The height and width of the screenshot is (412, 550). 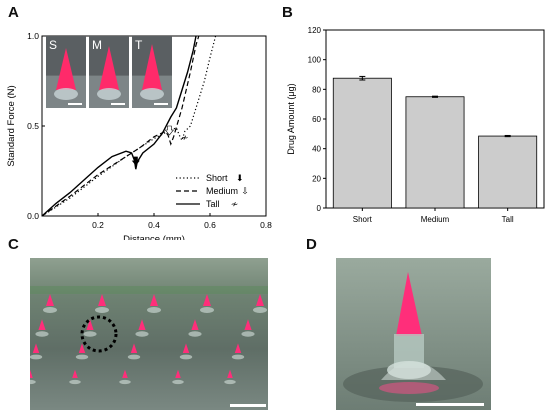 I want to click on x-tick-label: 0.2, so click(x=98, y=225).